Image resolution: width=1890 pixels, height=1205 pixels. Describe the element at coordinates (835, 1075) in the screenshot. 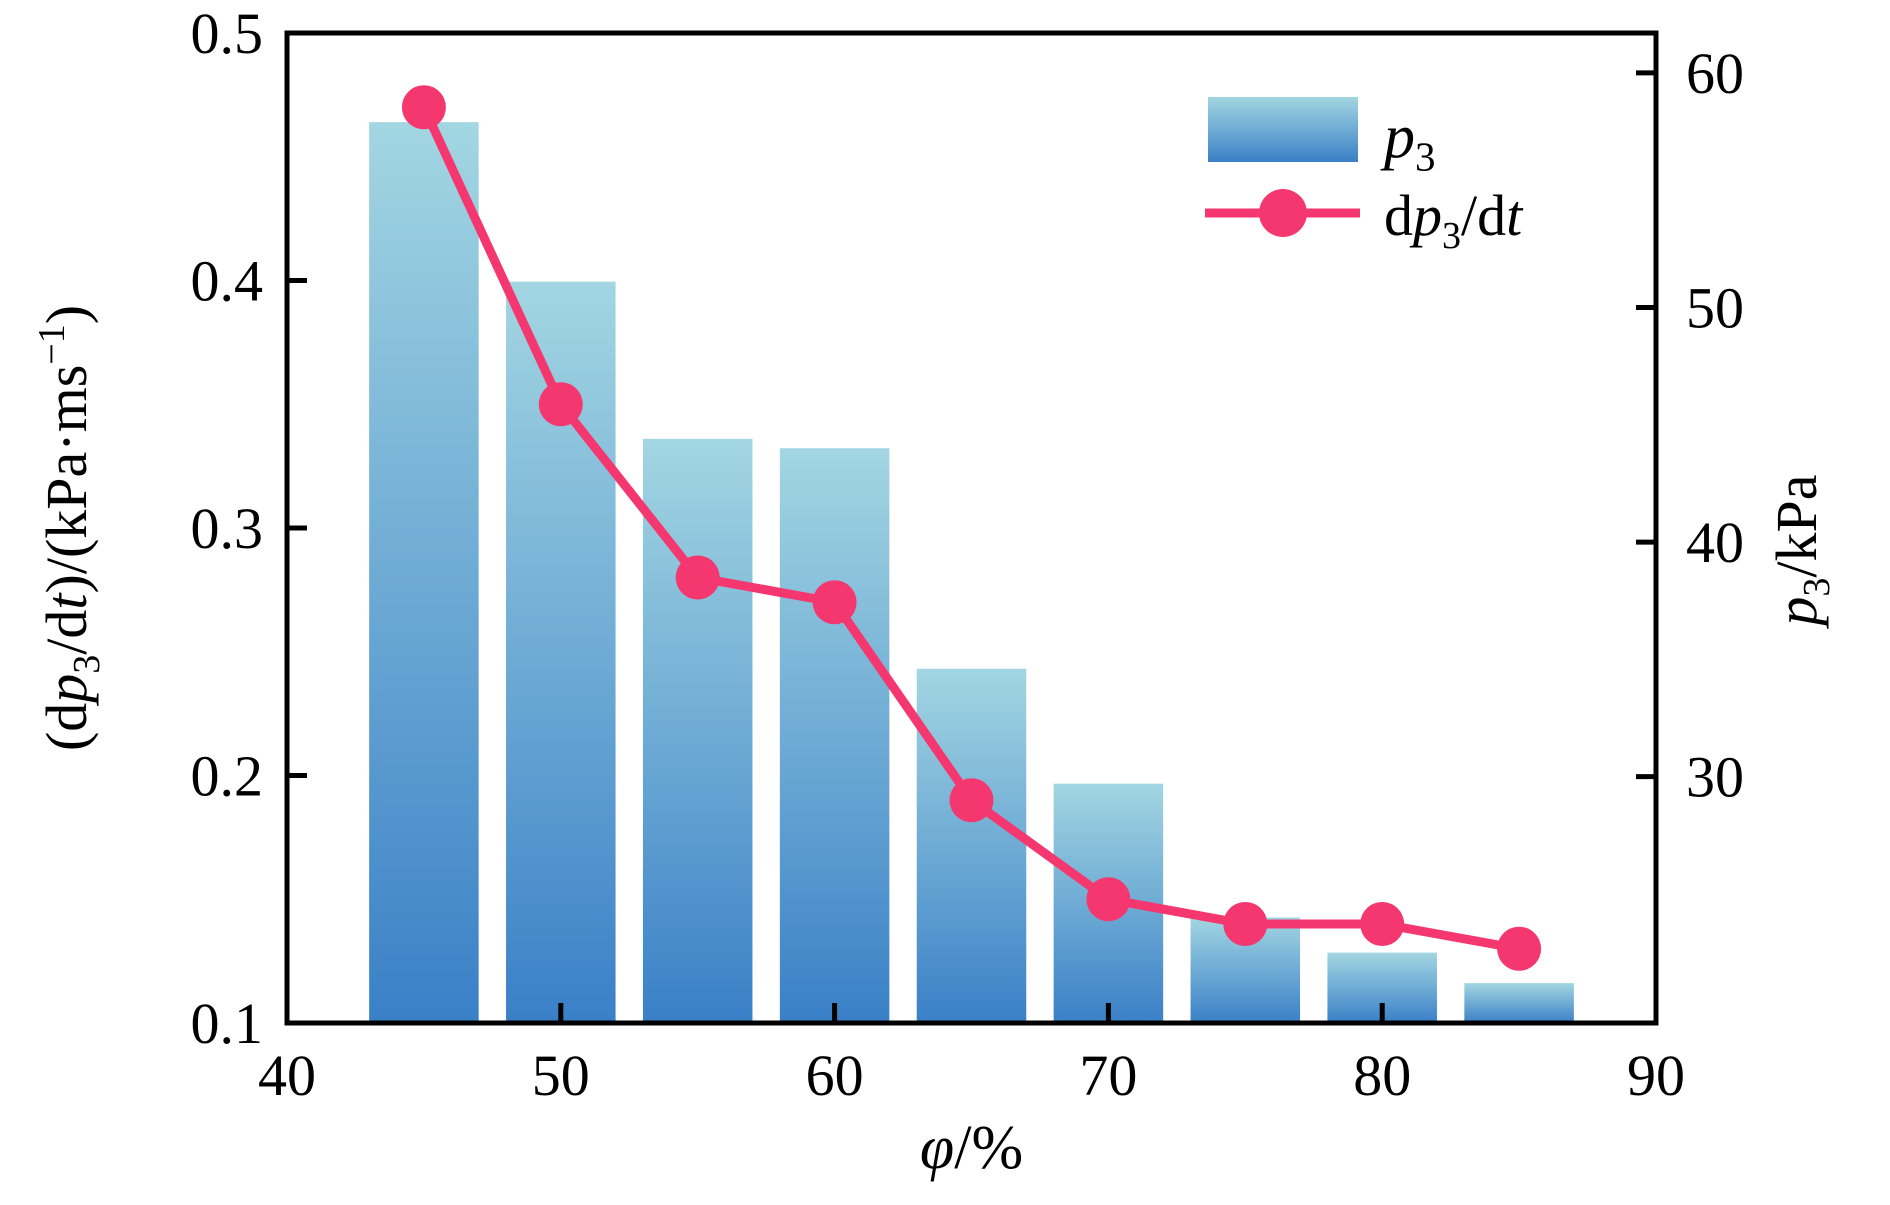

I see `x-tick-label-60: 60` at that location.